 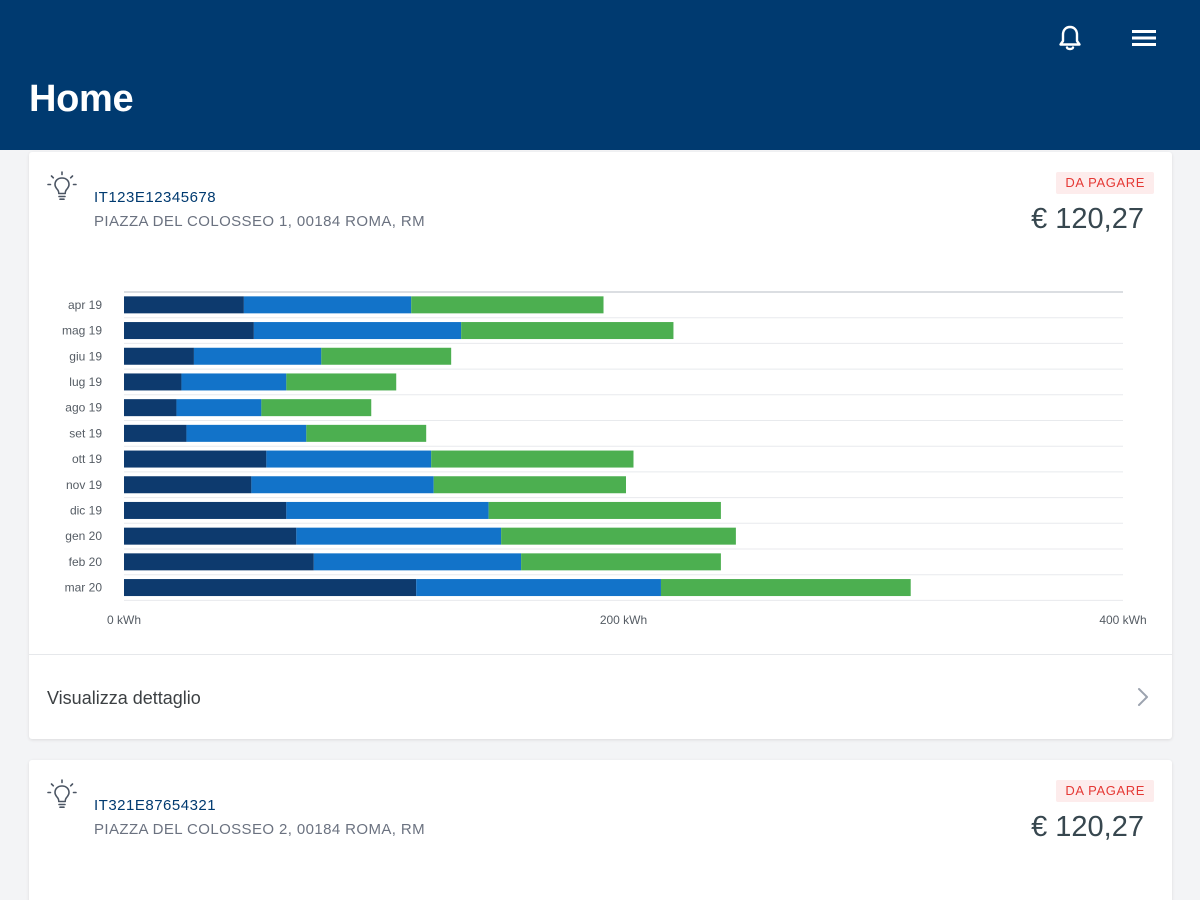 What do you see at coordinates (1143, 697) in the screenshot?
I see `chevron-right-icon` at bounding box center [1143, 697].